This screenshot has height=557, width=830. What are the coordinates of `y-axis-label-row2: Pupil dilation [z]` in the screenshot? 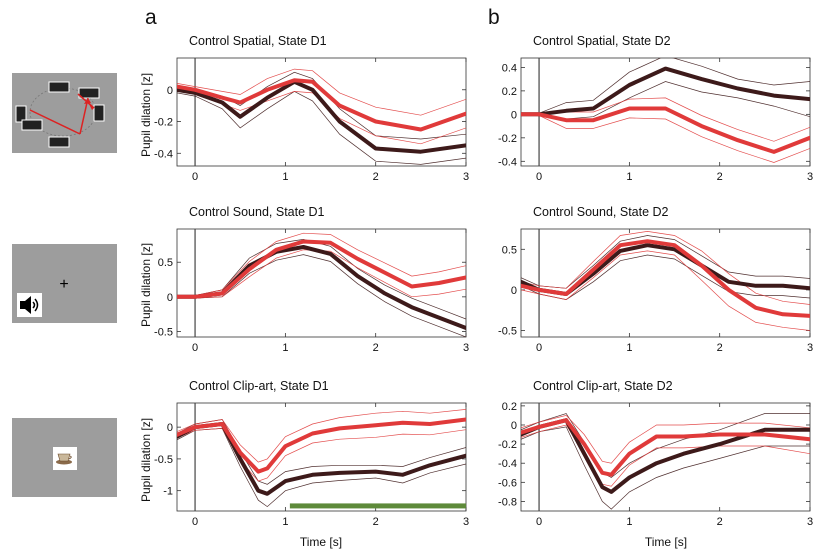 It's located at (146, 285).